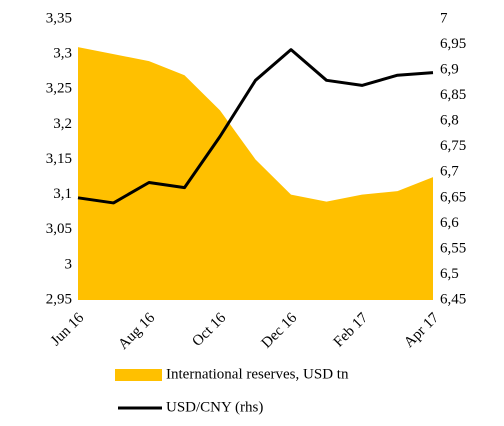 The image size is (504, 426). I want to click on y-tick-label: 6,95, so click(453, 44).